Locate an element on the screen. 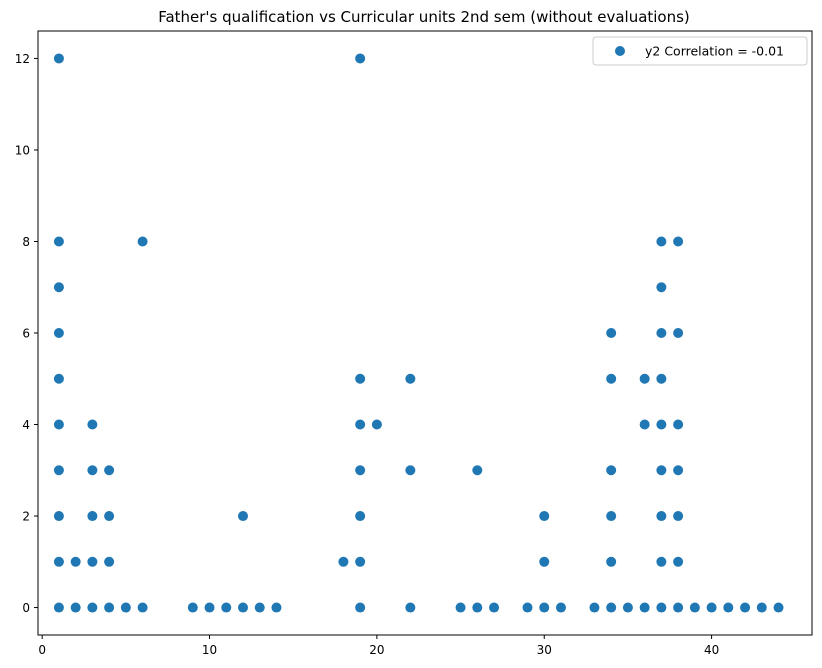 This screenshot has width=822, height=668. y-tick-label: 8 is located at coordinates (26, 242).